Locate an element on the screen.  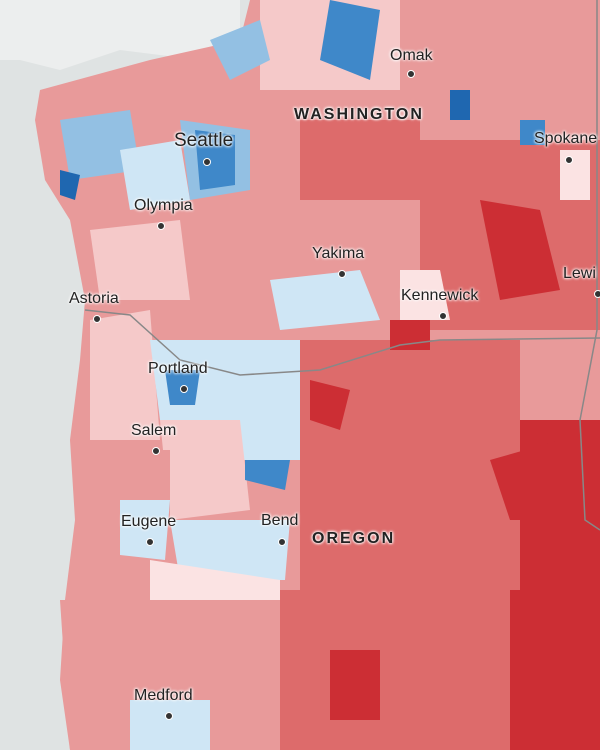
city-dot-astoria is located at coordinates (97, 319).